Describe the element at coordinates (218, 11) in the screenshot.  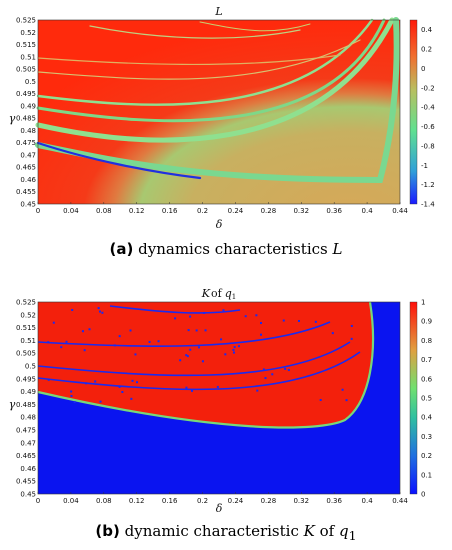
I see `chart-a-title: L` at that location.